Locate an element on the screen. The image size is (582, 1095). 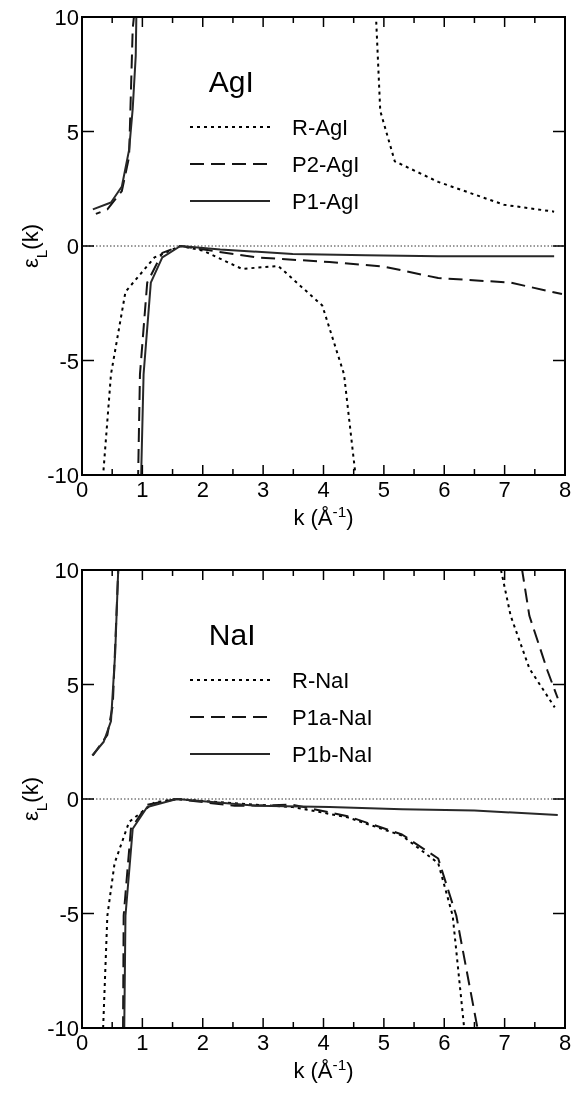
legend-label: P2-AgI is located at coordinates (326, 164).